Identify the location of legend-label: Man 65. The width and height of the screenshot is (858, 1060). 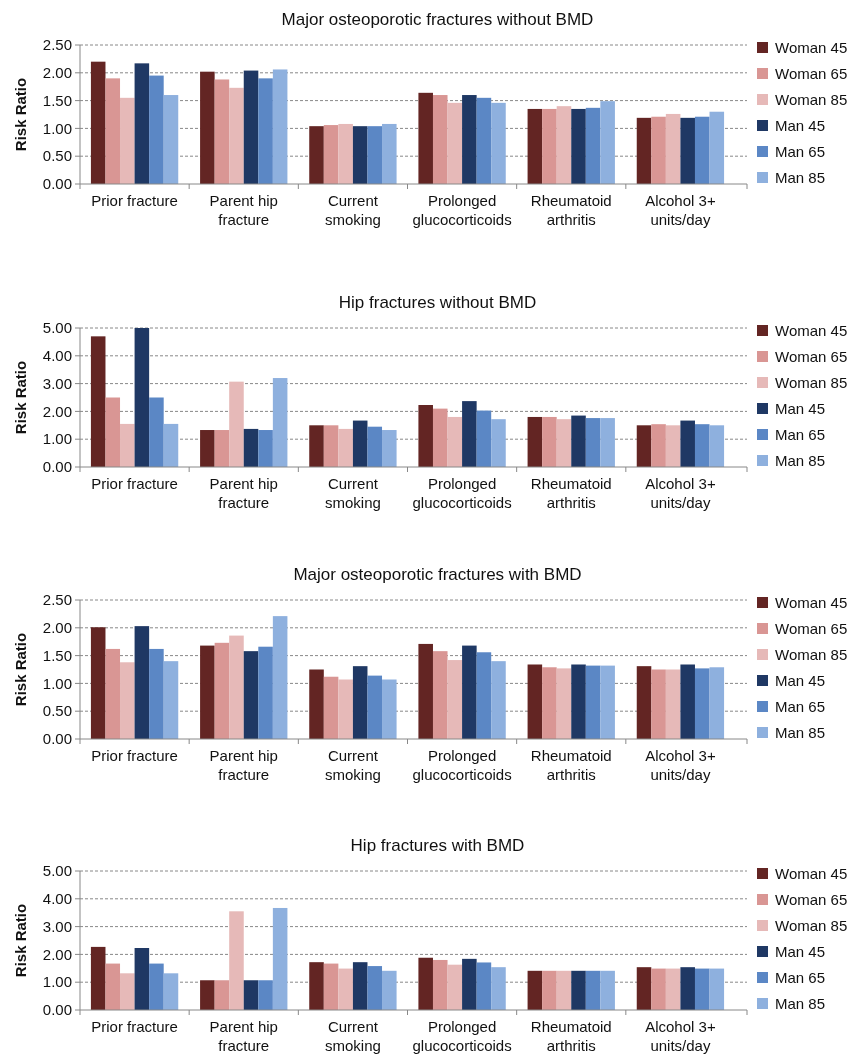
(800, 707).